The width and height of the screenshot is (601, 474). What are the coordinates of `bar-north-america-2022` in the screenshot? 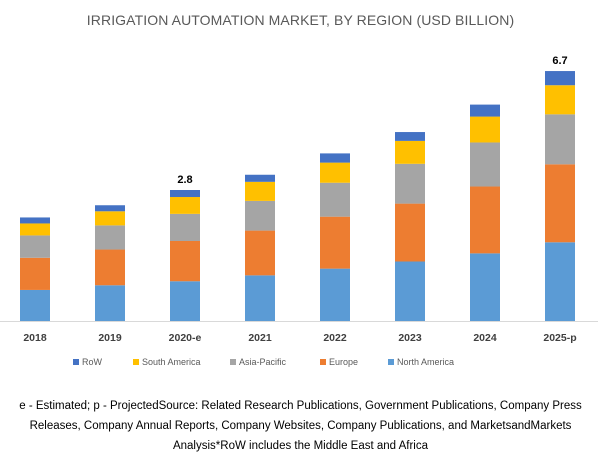 It's located at (335, 295).